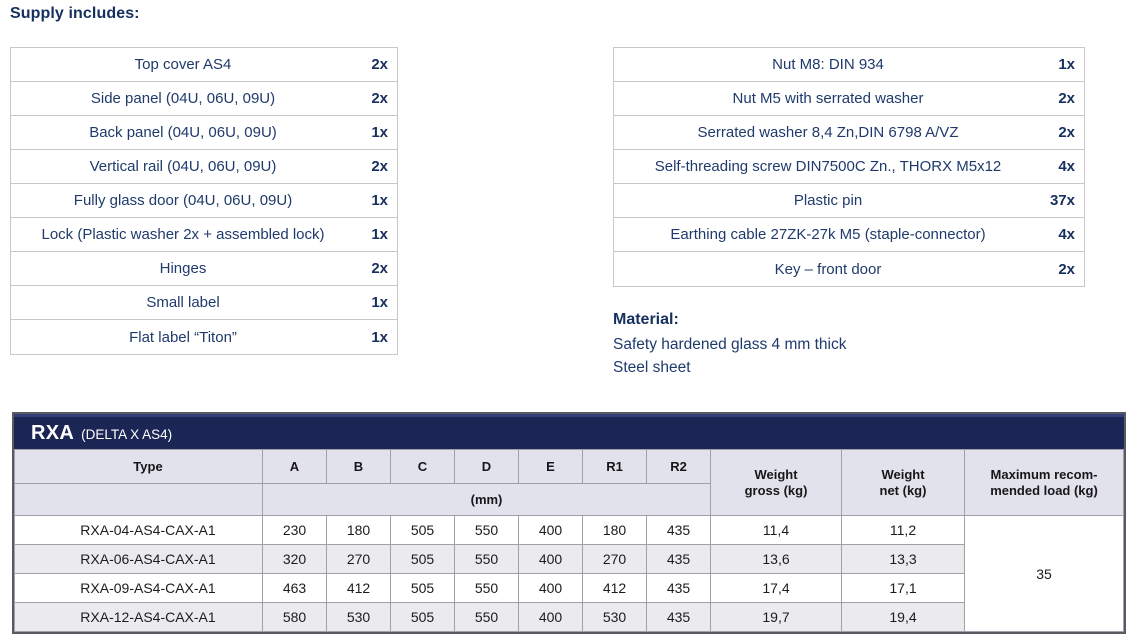 The height and width of the screenshot is (643, 1138). I want to click on col-header-e: E, so click(550, 466).